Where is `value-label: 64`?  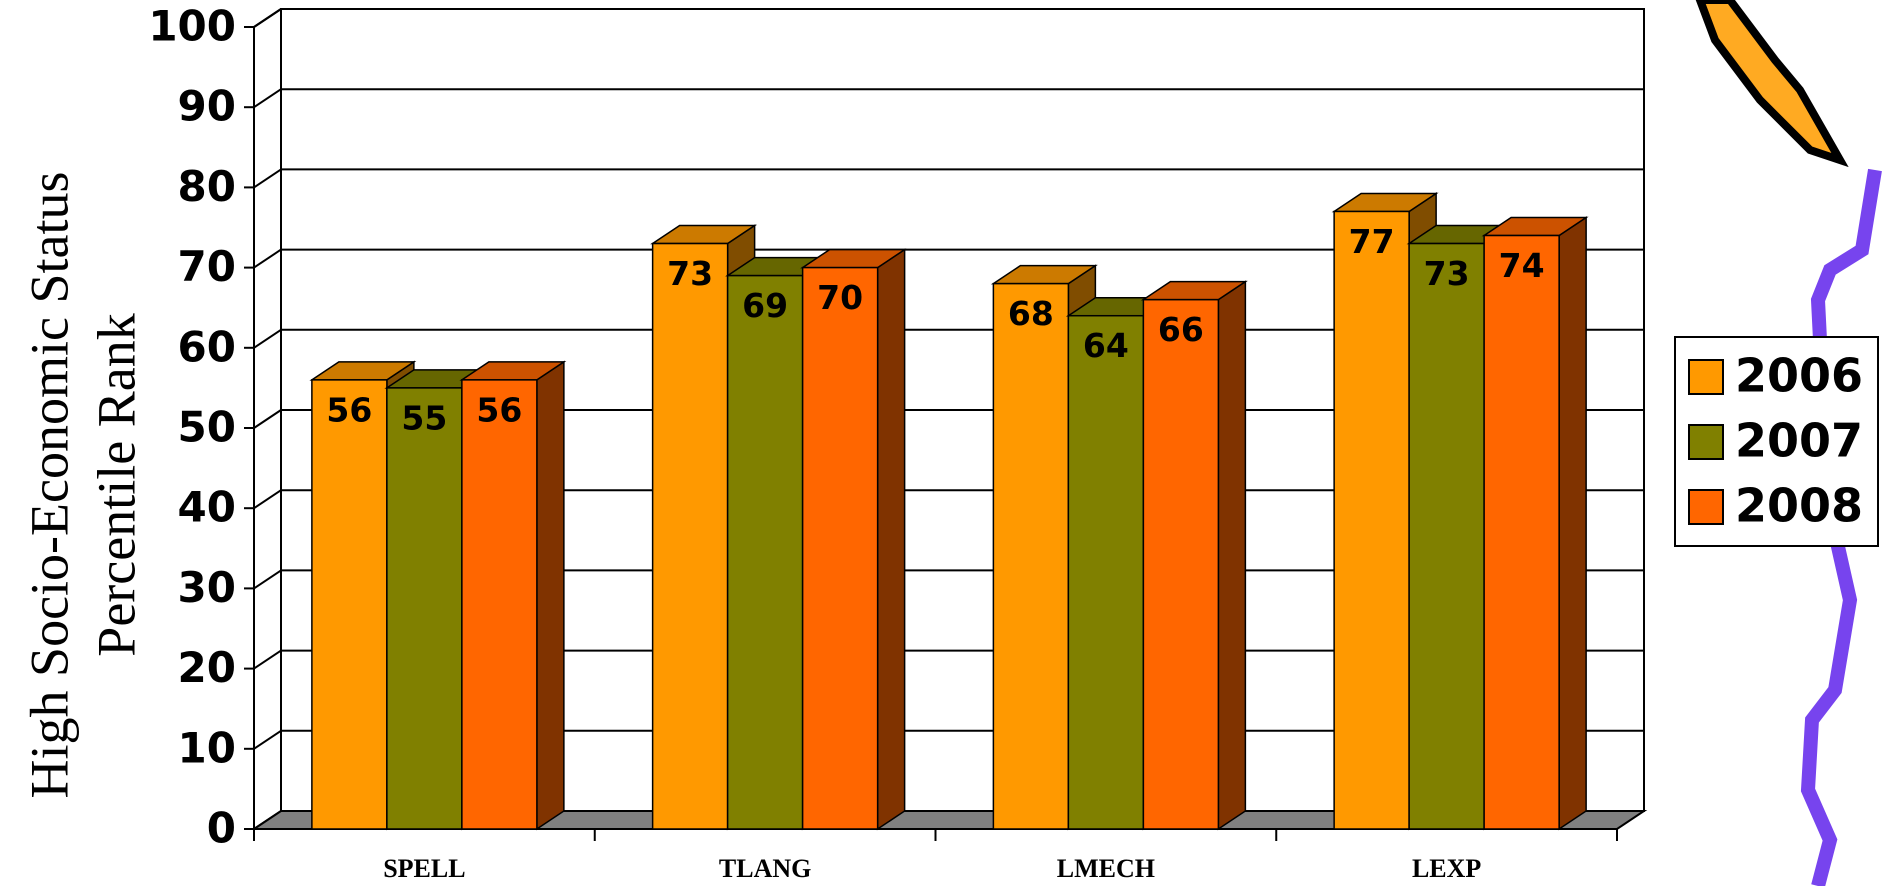
value-label: 64 is located at coordinates (1106, 345).